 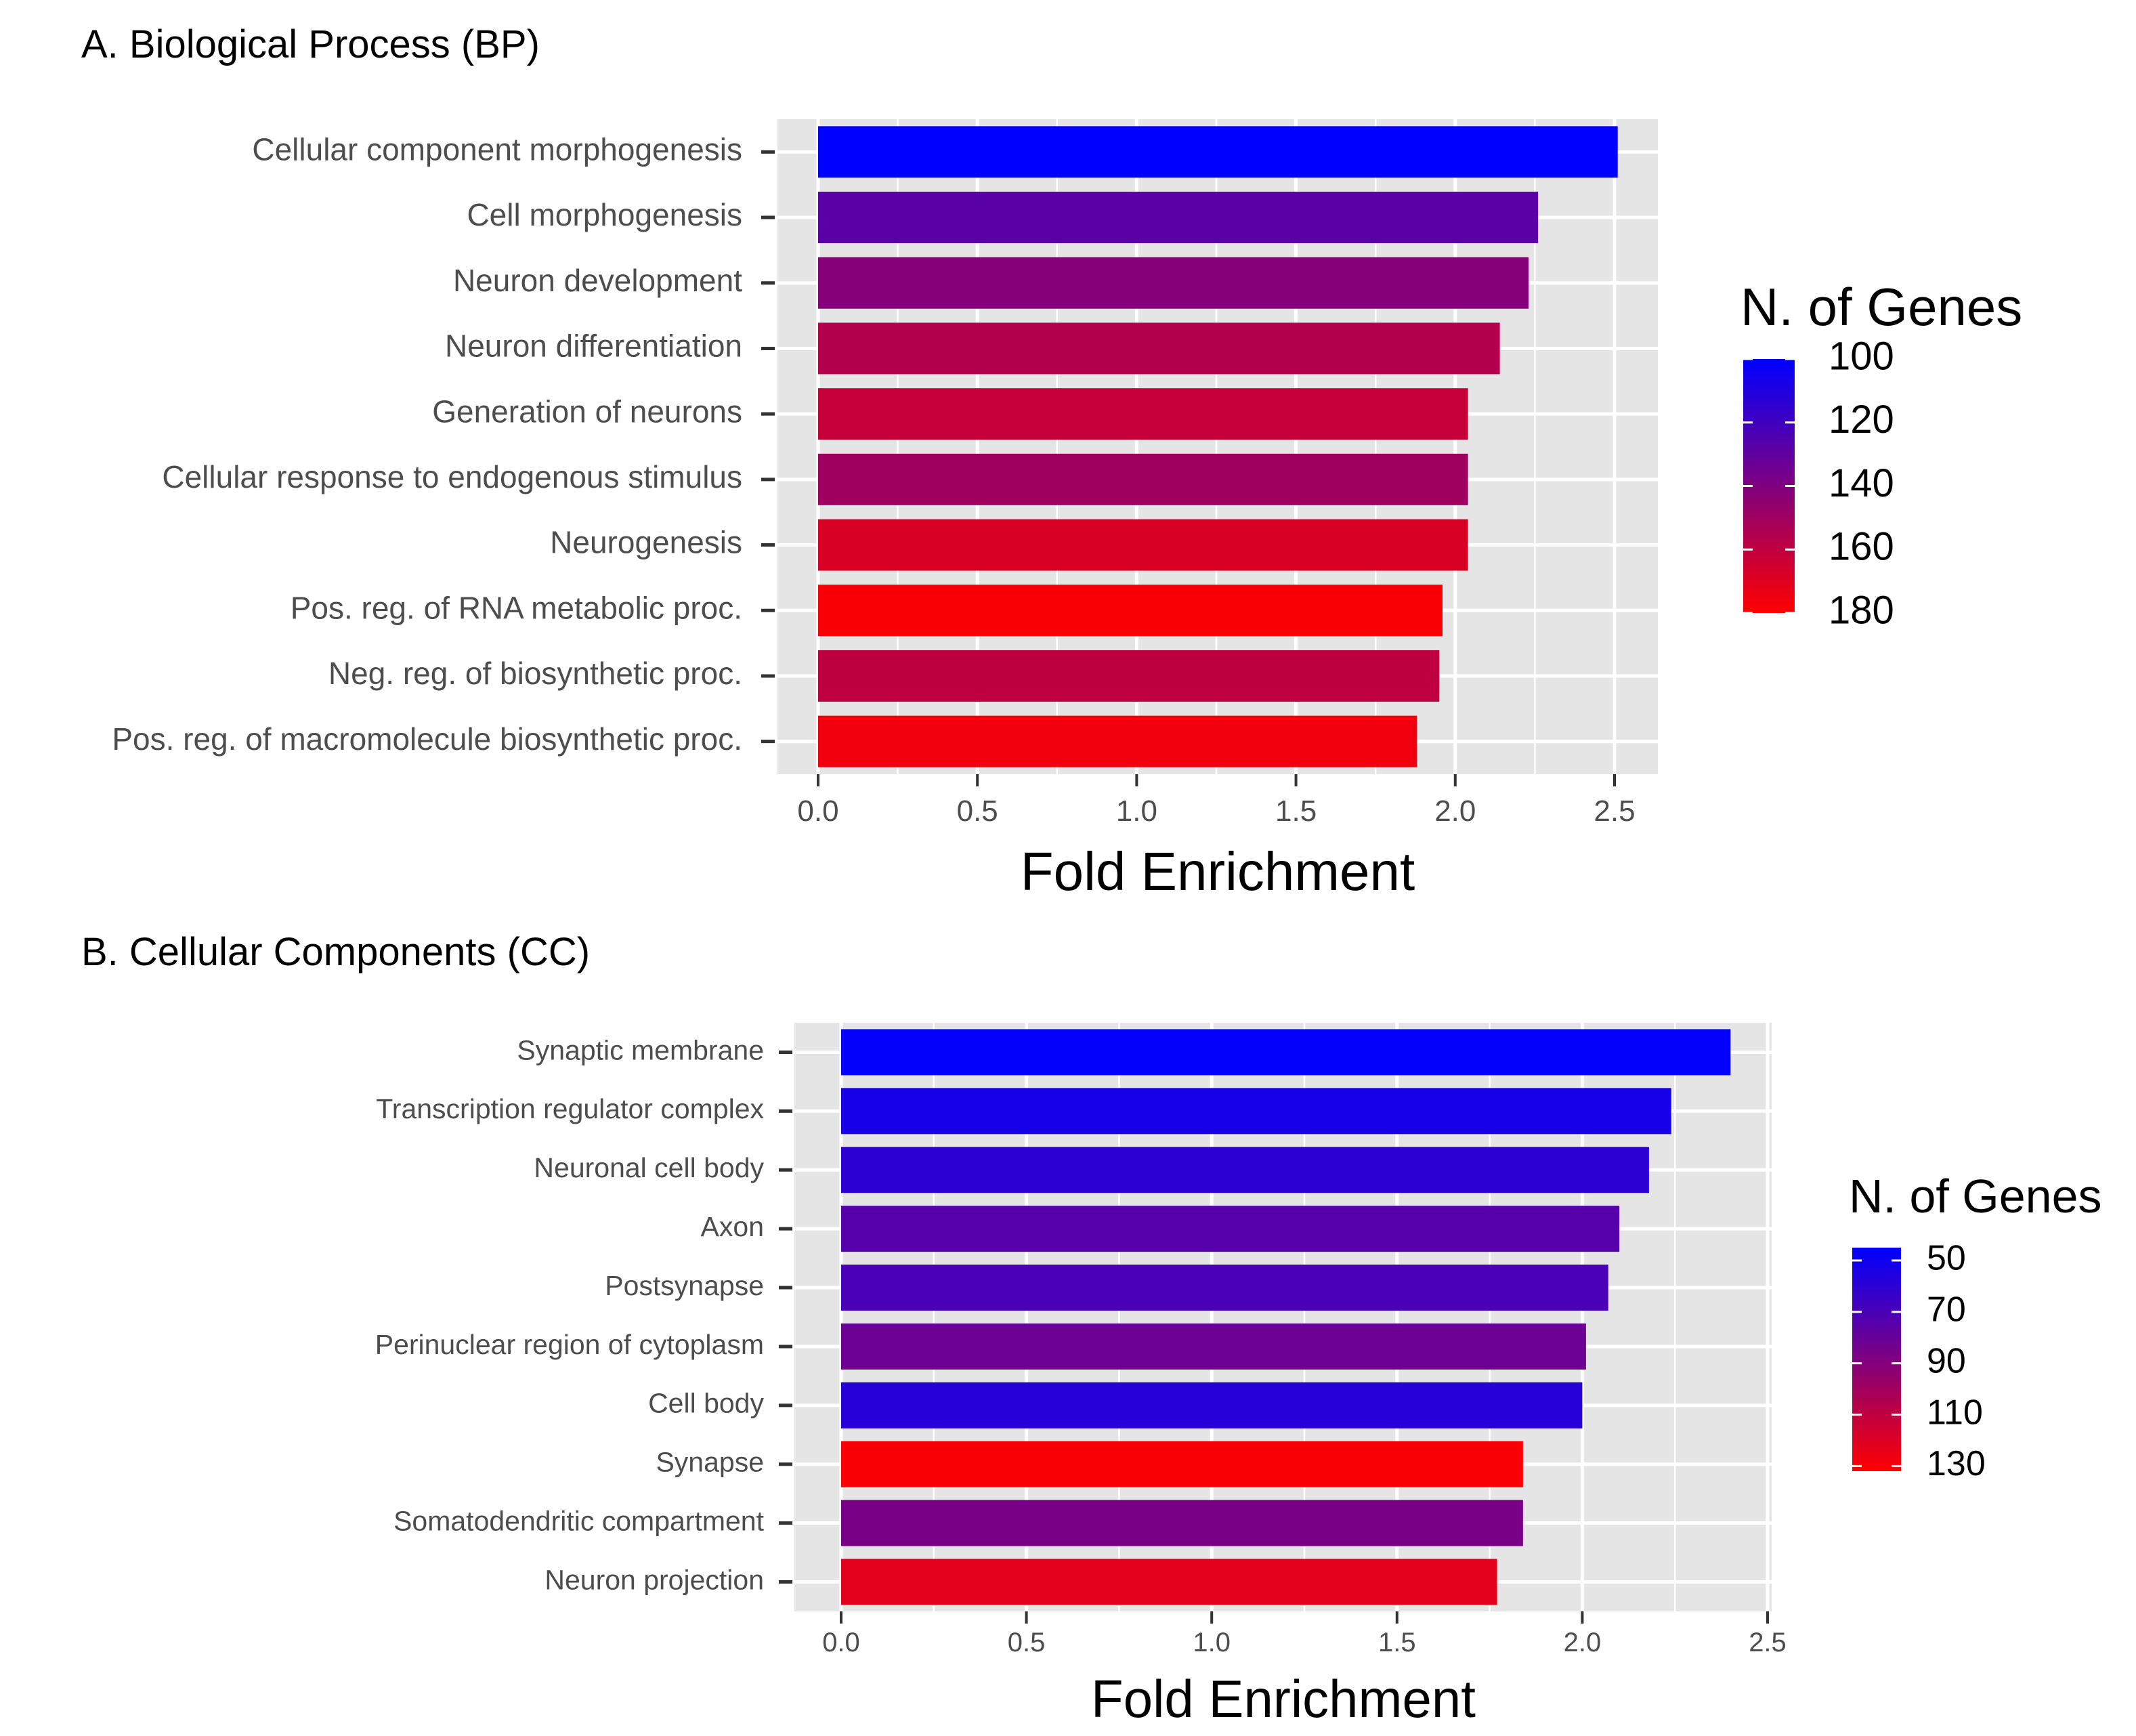 I want to click on legend-tick-label: 50, so click(x=1947, y=1258).